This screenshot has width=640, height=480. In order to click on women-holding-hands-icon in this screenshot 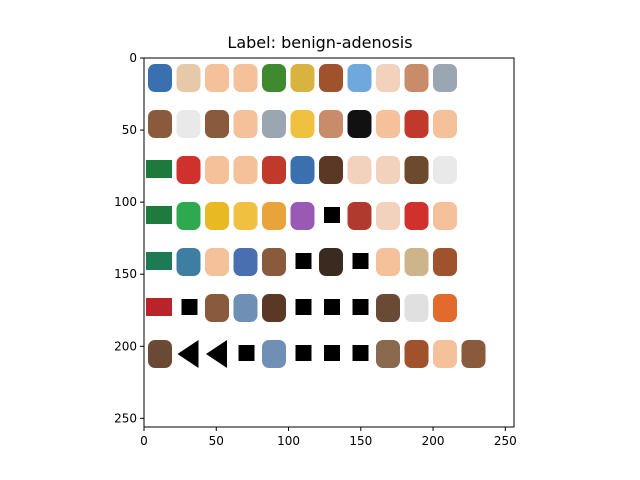, I will do `click(274, 216)`.